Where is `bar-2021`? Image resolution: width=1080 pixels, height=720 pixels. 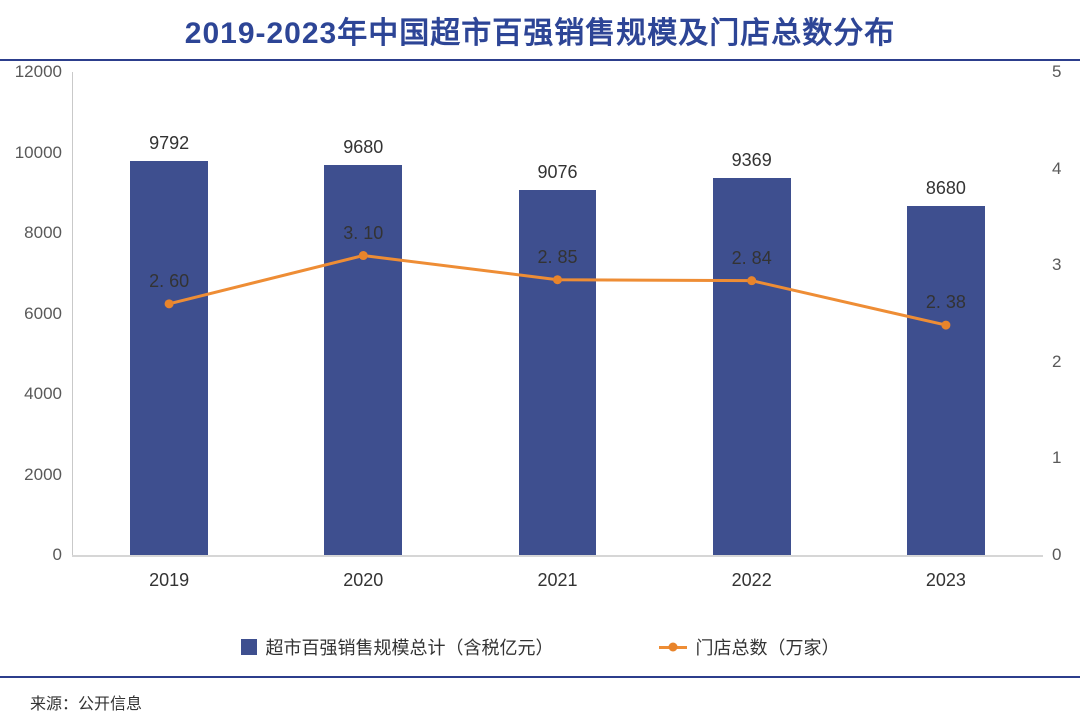
bar-2021 is located at coordinates (557, 372).